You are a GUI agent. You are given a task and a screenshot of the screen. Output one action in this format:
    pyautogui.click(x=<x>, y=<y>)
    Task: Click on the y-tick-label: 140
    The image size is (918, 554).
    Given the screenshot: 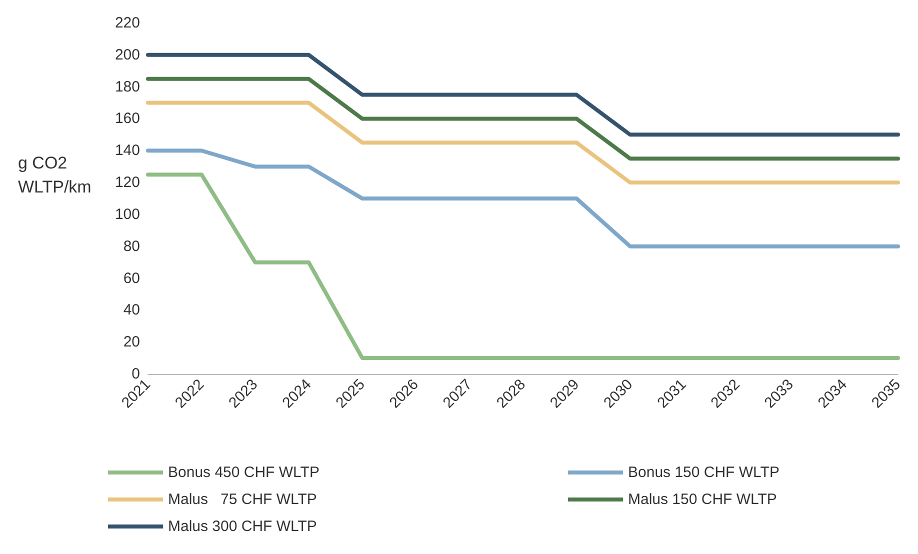 What is the action you would take?
    pyautogui.click(x=127, y=151)
    